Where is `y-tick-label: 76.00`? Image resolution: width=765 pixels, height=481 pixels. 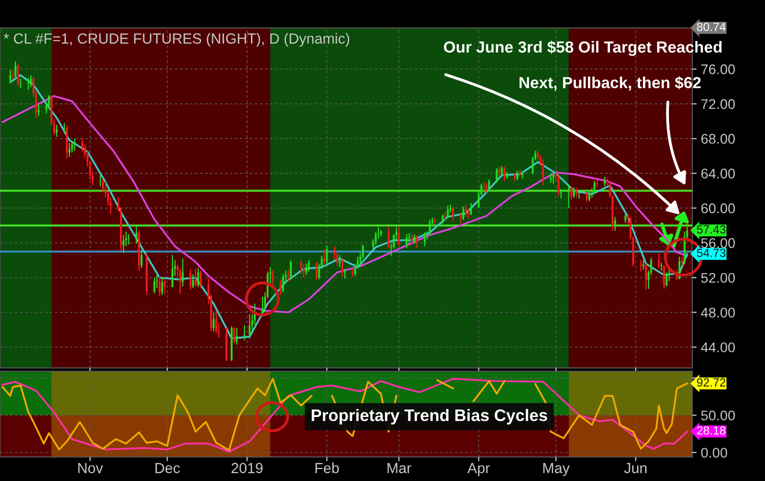 y-tick-label: 76.00 is located at coordinates (718, 69).